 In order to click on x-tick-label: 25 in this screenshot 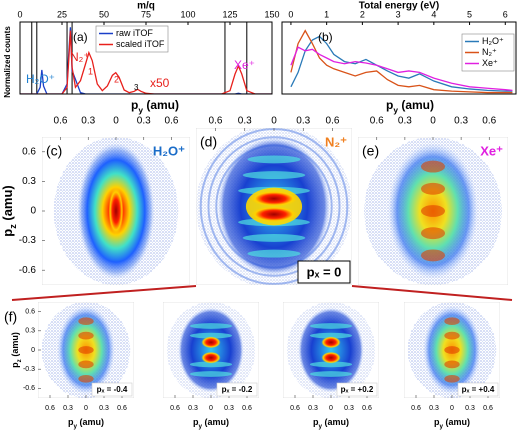, I will do `click(62, 14)`.